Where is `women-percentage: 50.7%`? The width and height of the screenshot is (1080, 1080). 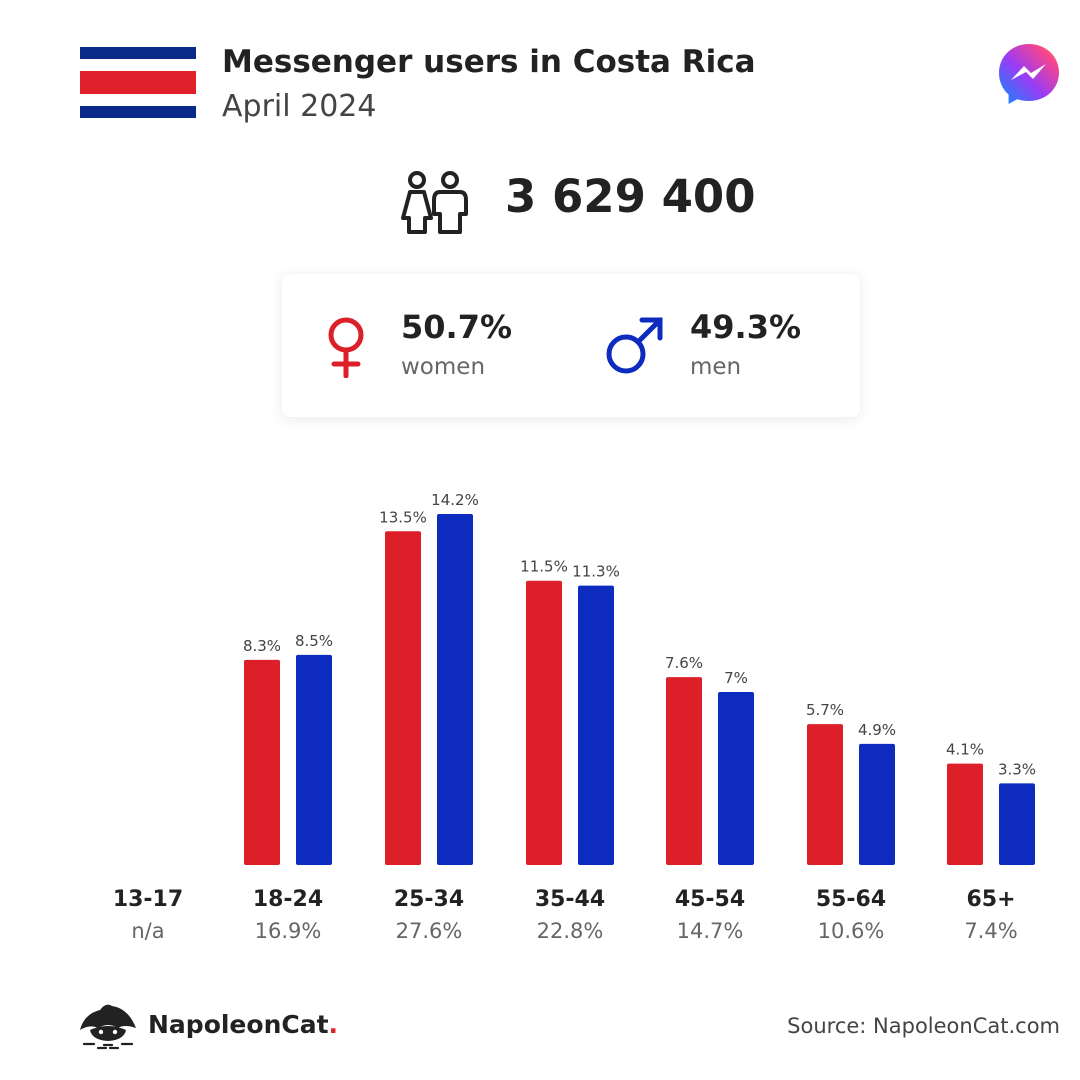
women-percentage: 50.7% is located at coordinates (457, 327).